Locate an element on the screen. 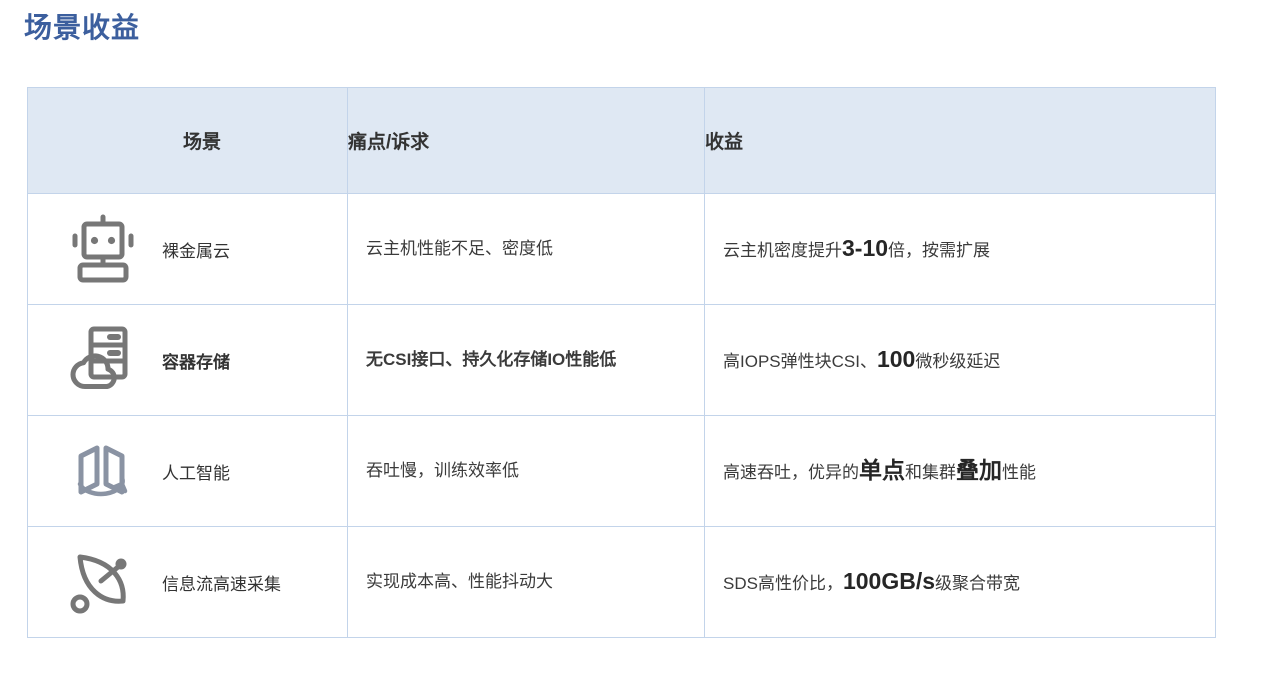 Image resolution: width=1269 pixels, height=685 pixels. ai-panels-icon is located at coordinates (103, 471).